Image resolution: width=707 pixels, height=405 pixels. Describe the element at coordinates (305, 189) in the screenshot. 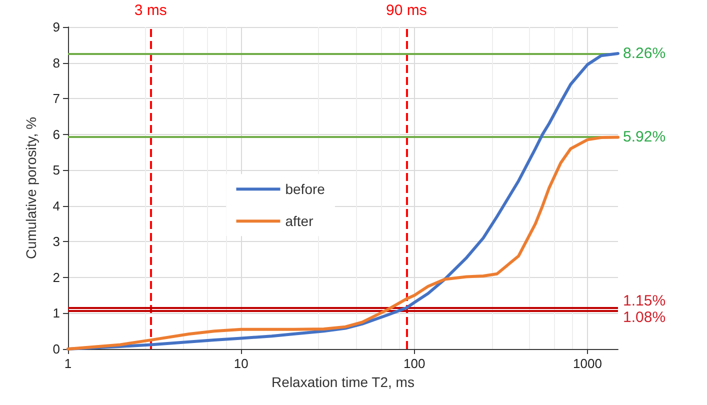

I see `legend-label: before` at that location.